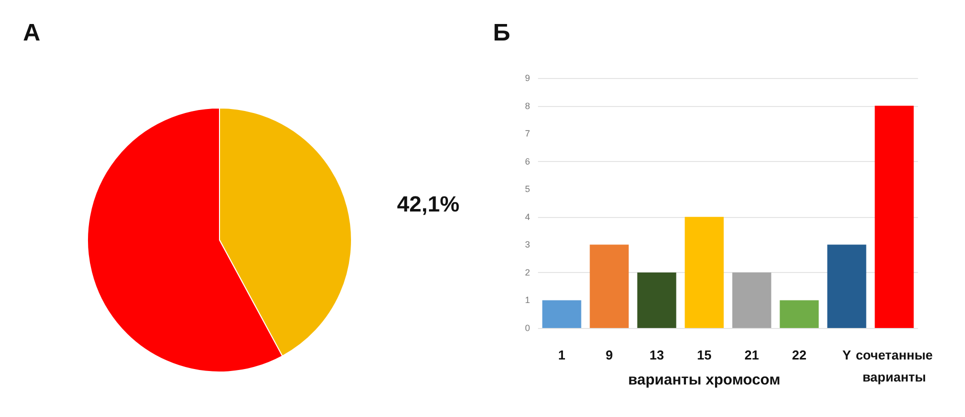 The image size is (965, 417). I want to click on y-tick-label: 5, so click(527, 189).